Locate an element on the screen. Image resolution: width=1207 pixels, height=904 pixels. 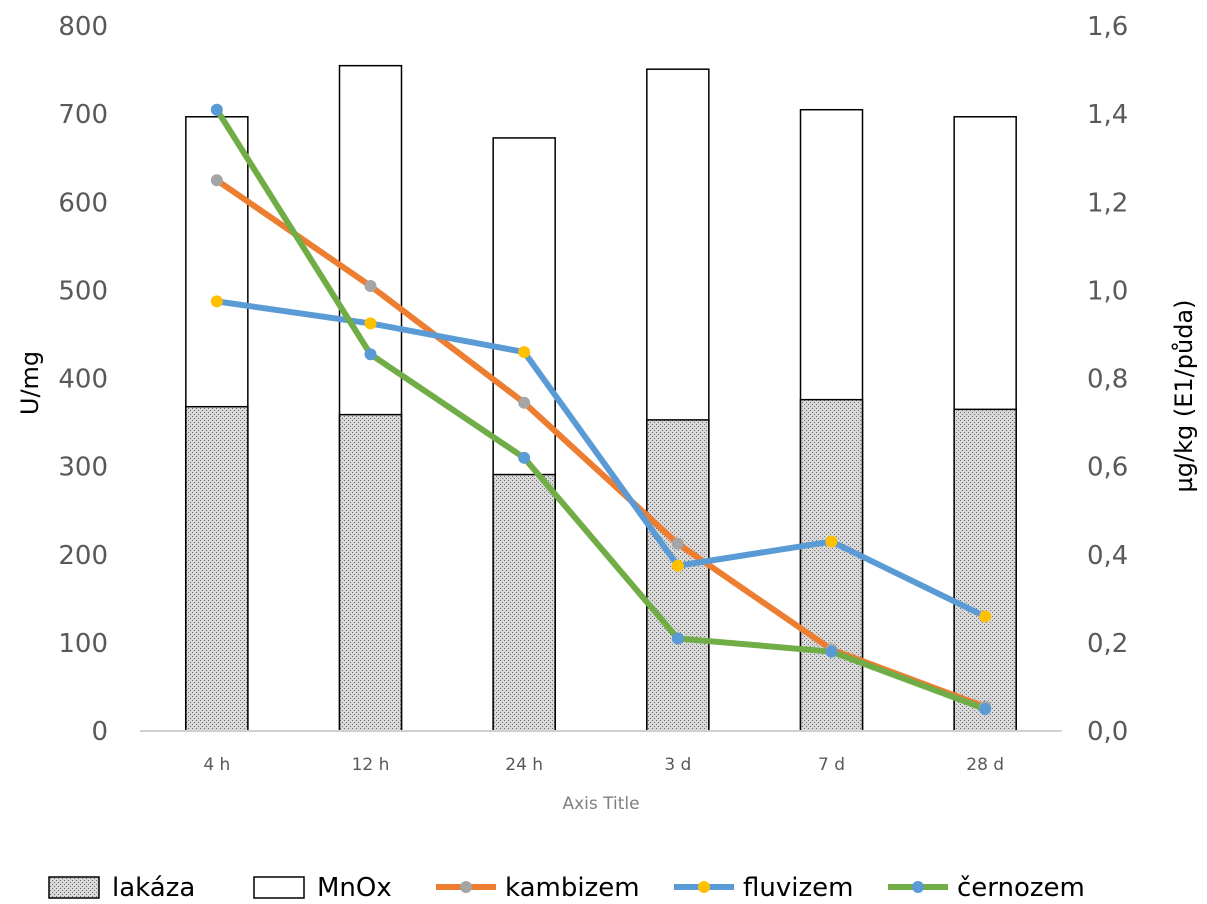
bar-lakaza-7-d is located at coordinates (831, 565).